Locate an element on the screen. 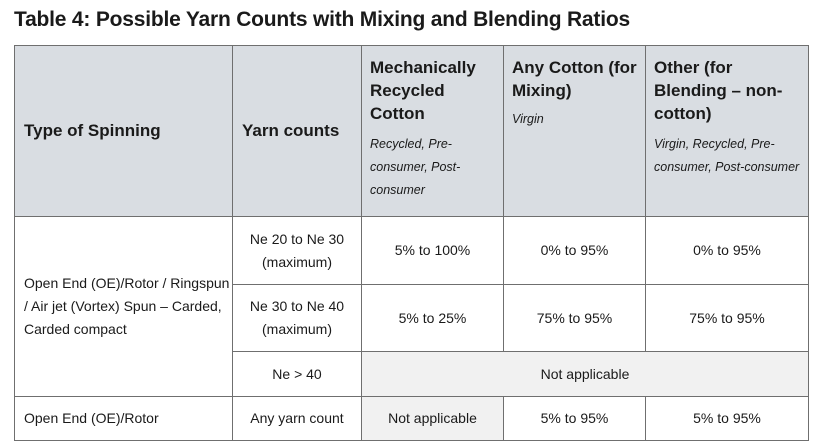  header-mech-subtitle: Recycled, Pre-consumer, Post-consumer is located at coordinates (415, 167).